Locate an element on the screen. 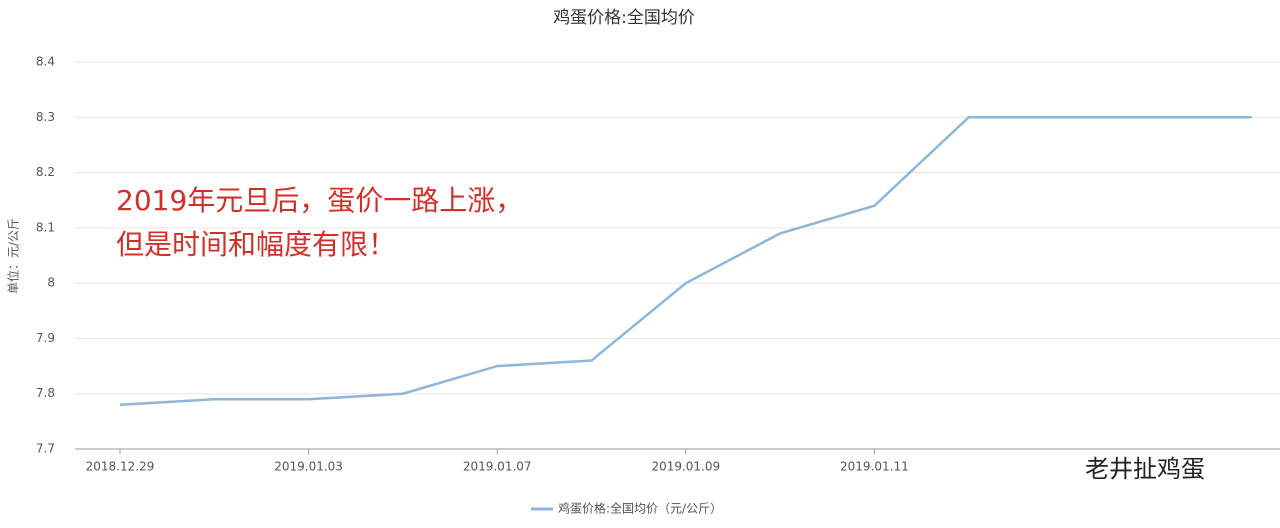 The width and height of the screenshot is (1280, 528). chart-title: 鸡蛋价格:全国均价 is located at coordinates (624, 18).